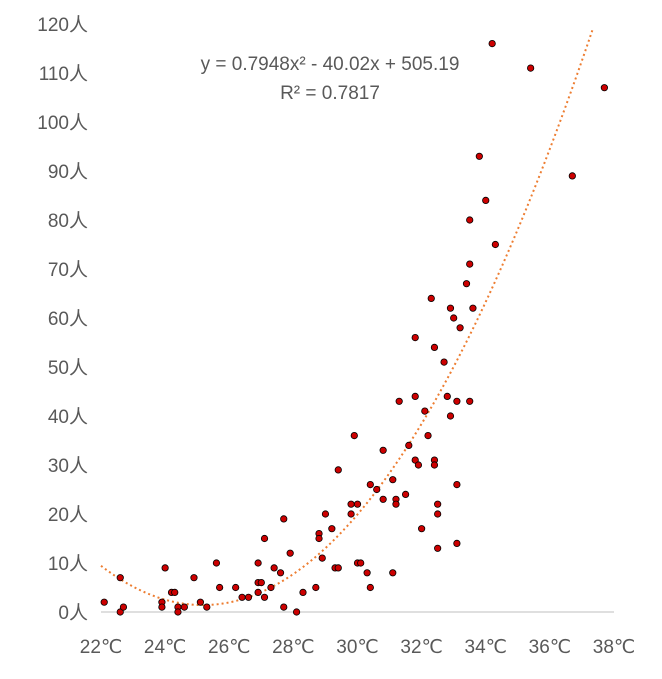 This screenshot has width=662, height=679. I want to click on y-tick-label: 30人, so click(68, 466).